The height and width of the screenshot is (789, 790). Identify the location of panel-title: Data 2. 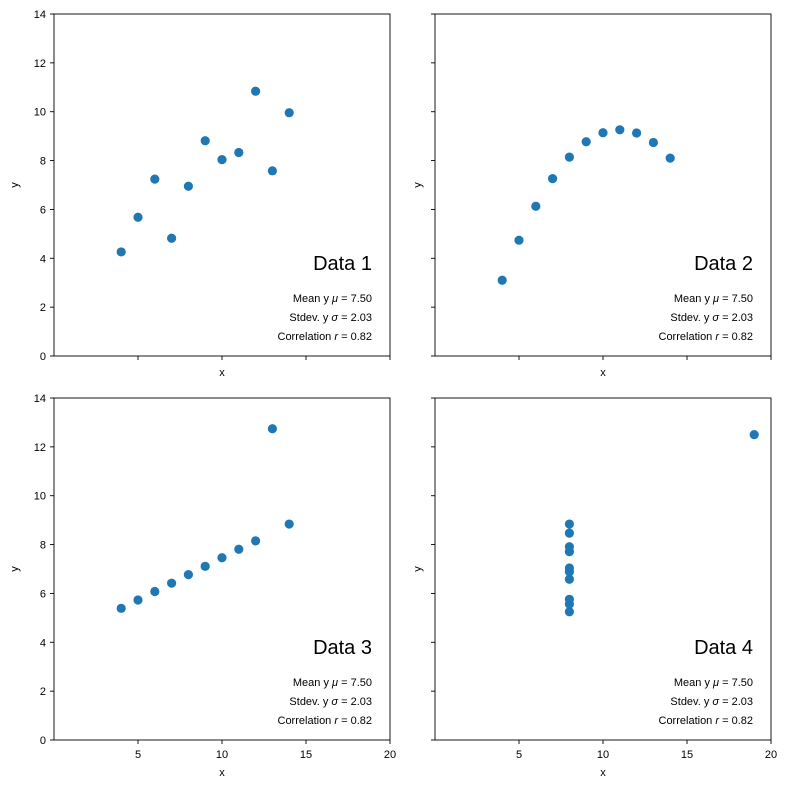
(723, 264).